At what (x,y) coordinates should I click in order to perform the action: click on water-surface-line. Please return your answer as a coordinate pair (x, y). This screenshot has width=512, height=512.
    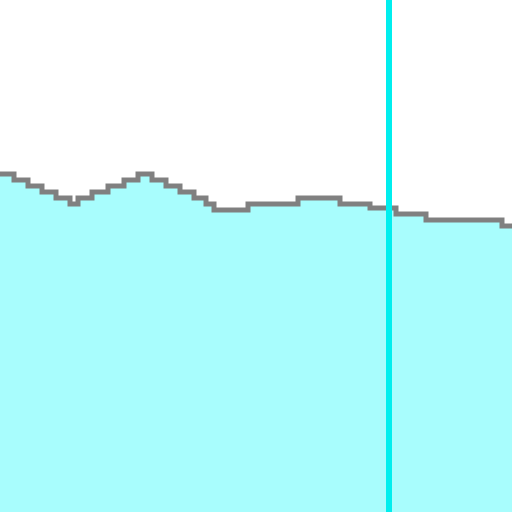
    Looking at the image, I should click on (256, 200).